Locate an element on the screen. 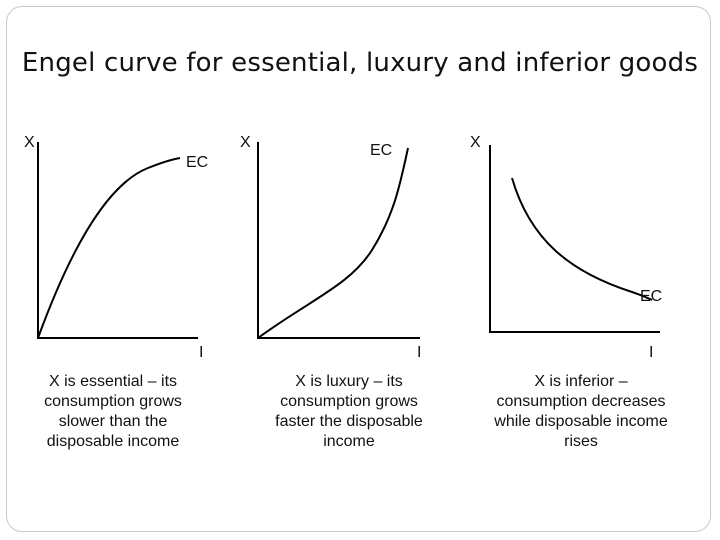  engel-curve-essential is located at coordinates (109, 248).